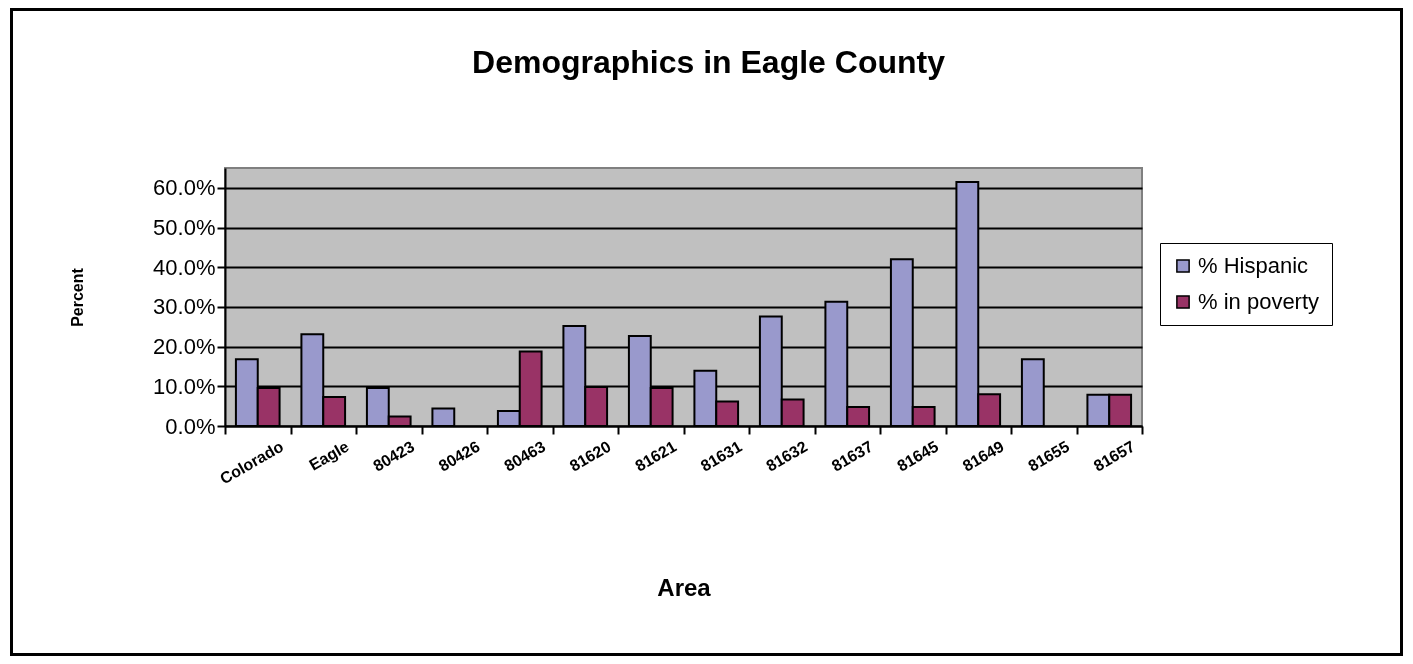  What do you see at coordinates (184, 267) in the screenshot?
I see `y-tick-label: 40.0%` at bounding box center [184, 267].